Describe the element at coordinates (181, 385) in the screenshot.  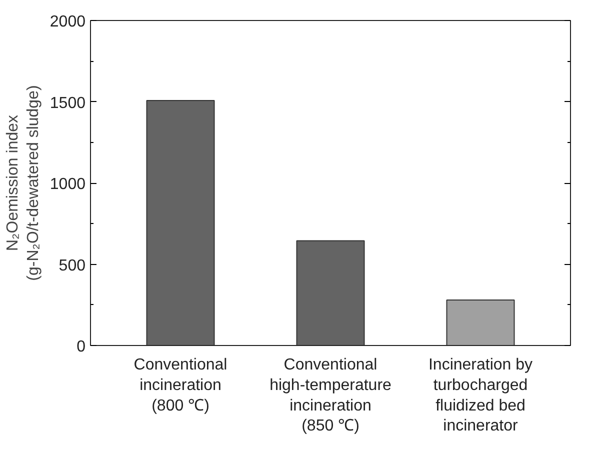
I see `x-tick-label: Conventional incineration (800 ℃)` at that location.